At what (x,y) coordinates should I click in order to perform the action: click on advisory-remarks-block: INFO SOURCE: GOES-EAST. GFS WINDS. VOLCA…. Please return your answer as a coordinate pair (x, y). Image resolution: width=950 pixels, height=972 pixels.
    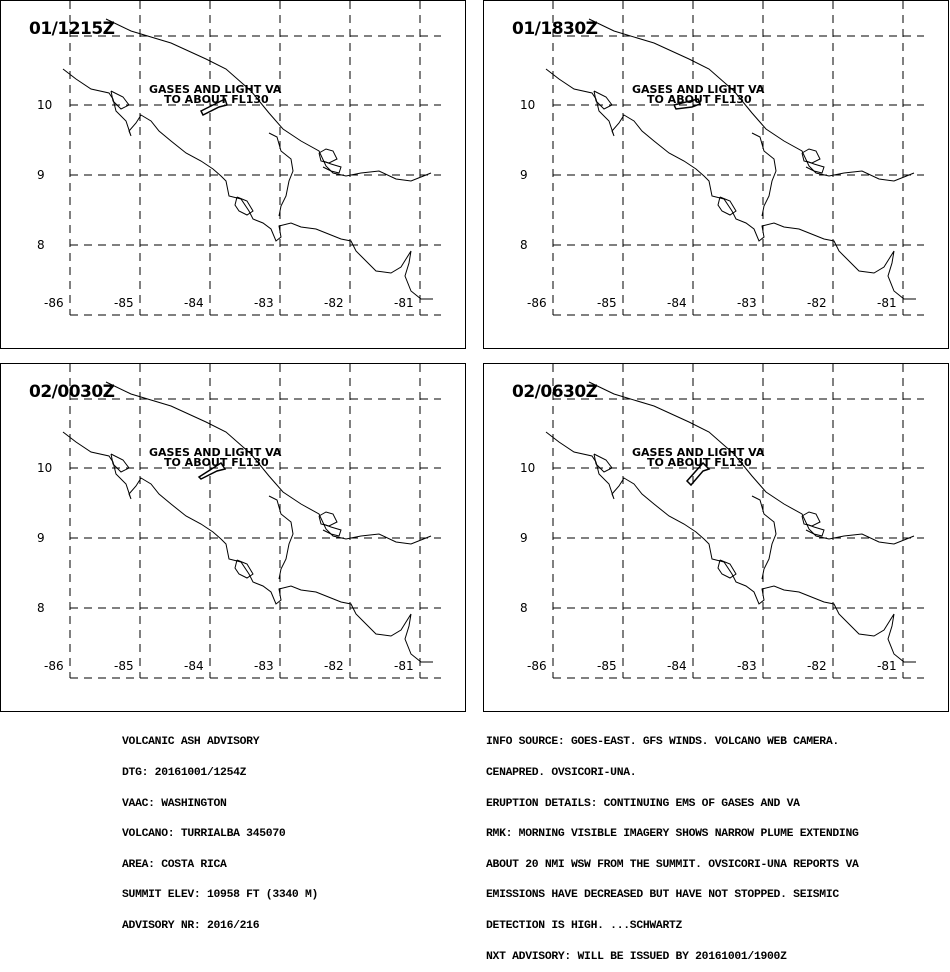
    Looking at the image, I should click on (672, 844).